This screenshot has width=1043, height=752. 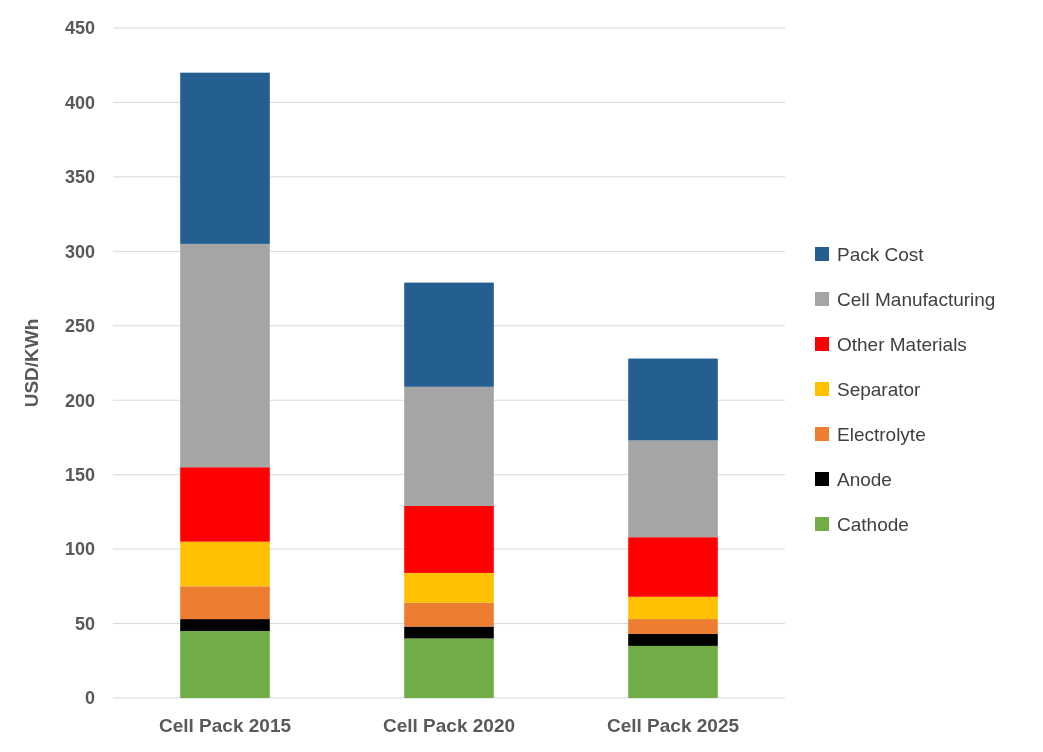 I want to click on legend-label: Cathode, so click(x=873, y=524).